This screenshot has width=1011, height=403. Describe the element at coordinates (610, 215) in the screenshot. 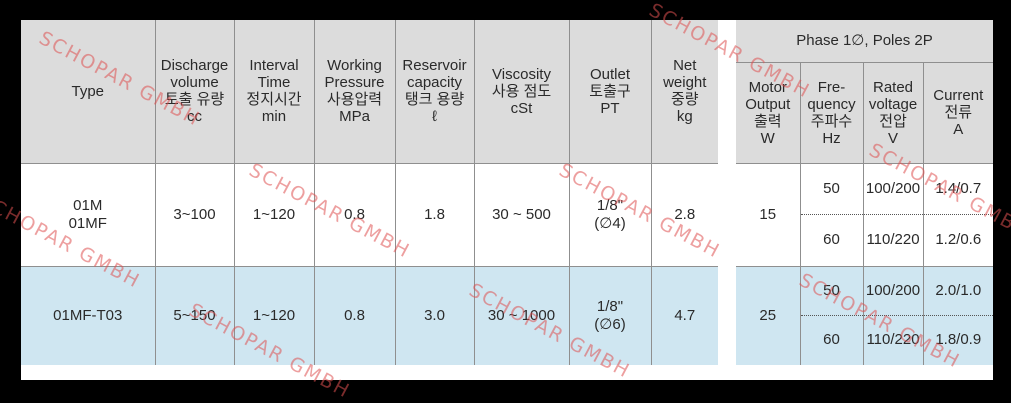

I see `cell-outlet: 1/8" (∅4)` at that location.